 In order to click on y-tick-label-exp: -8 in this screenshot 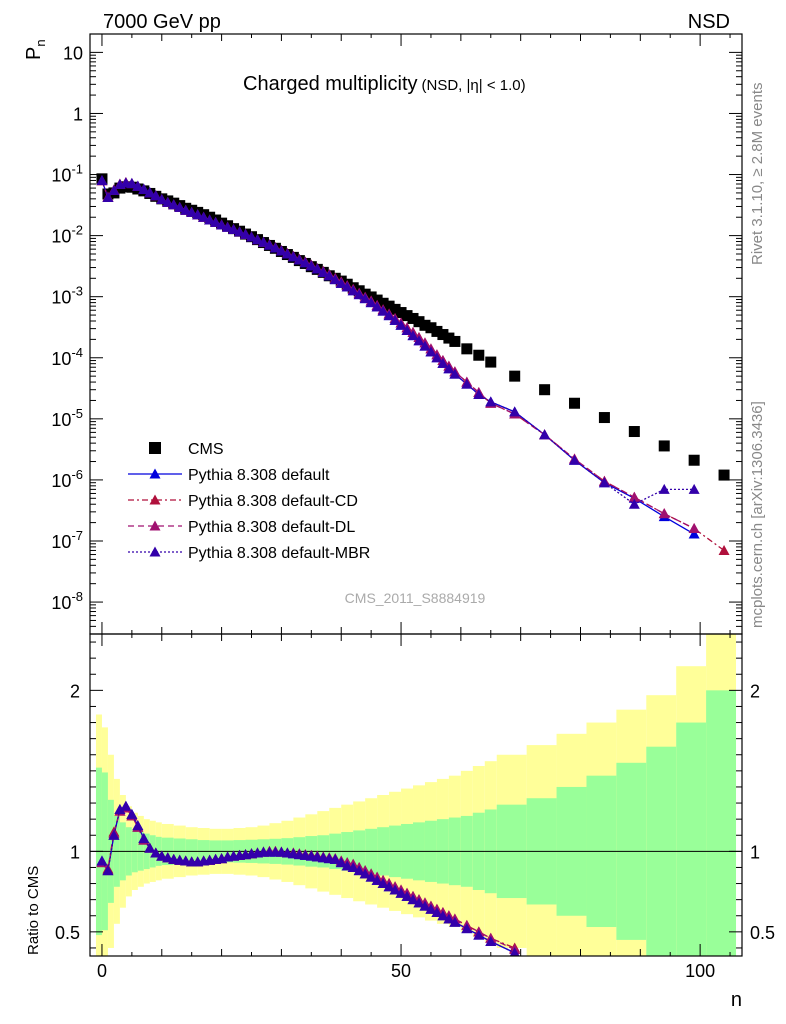, I will do `click(77, 596)`.